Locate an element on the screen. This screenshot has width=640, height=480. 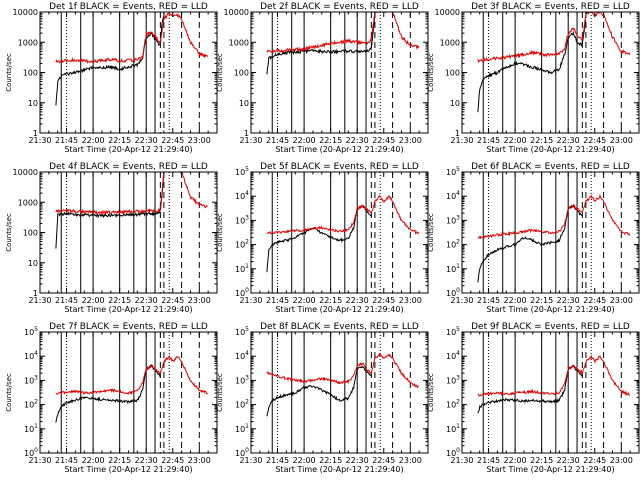
panel-title: Det 1f BLACK = Events, RED = LLD is located at coordinates (128, 7).